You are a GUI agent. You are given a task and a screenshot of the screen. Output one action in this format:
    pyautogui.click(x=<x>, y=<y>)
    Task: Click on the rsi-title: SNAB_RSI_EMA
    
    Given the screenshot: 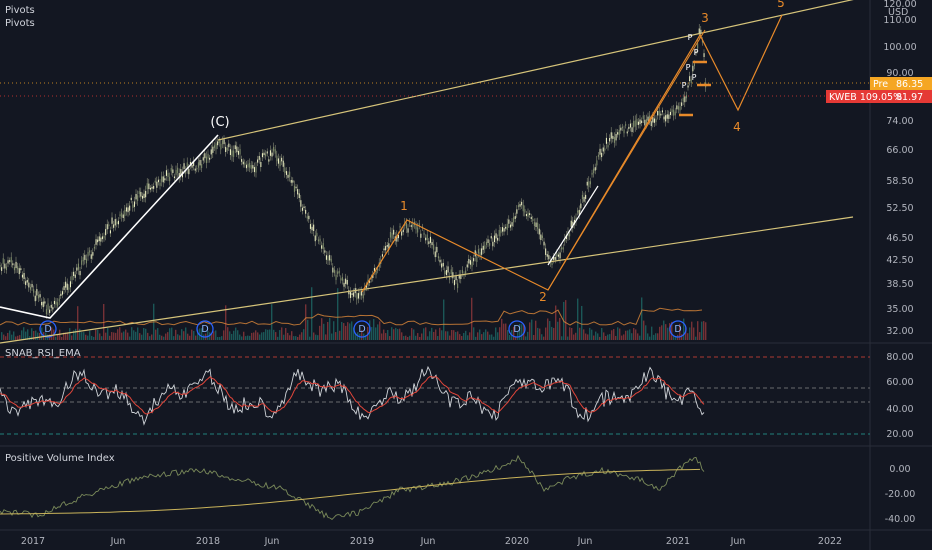 What is the action you would take?
    pyautogui.click(x=43, y=353)
    